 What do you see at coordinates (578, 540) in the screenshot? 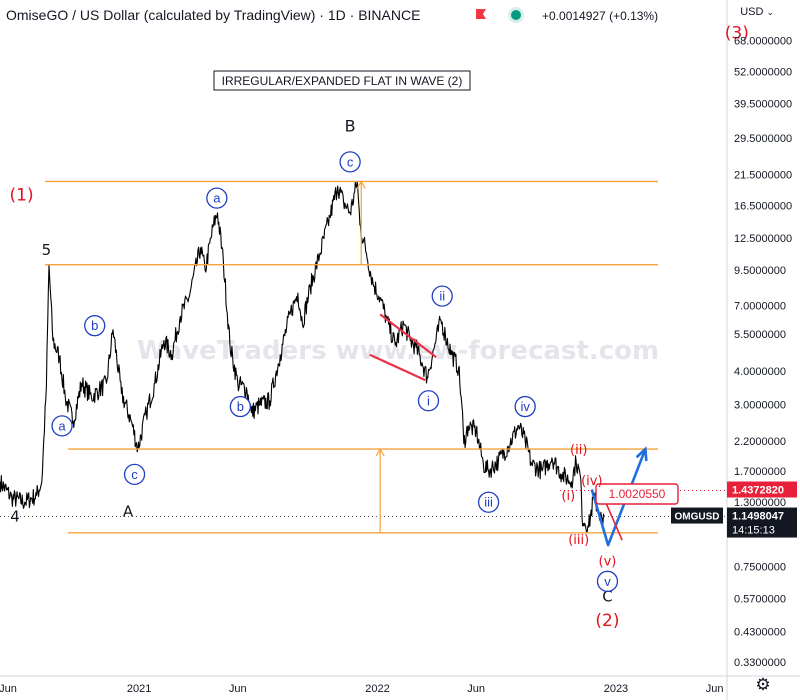
I see `wave-label: (iii)` at bounding box center [578, 540].